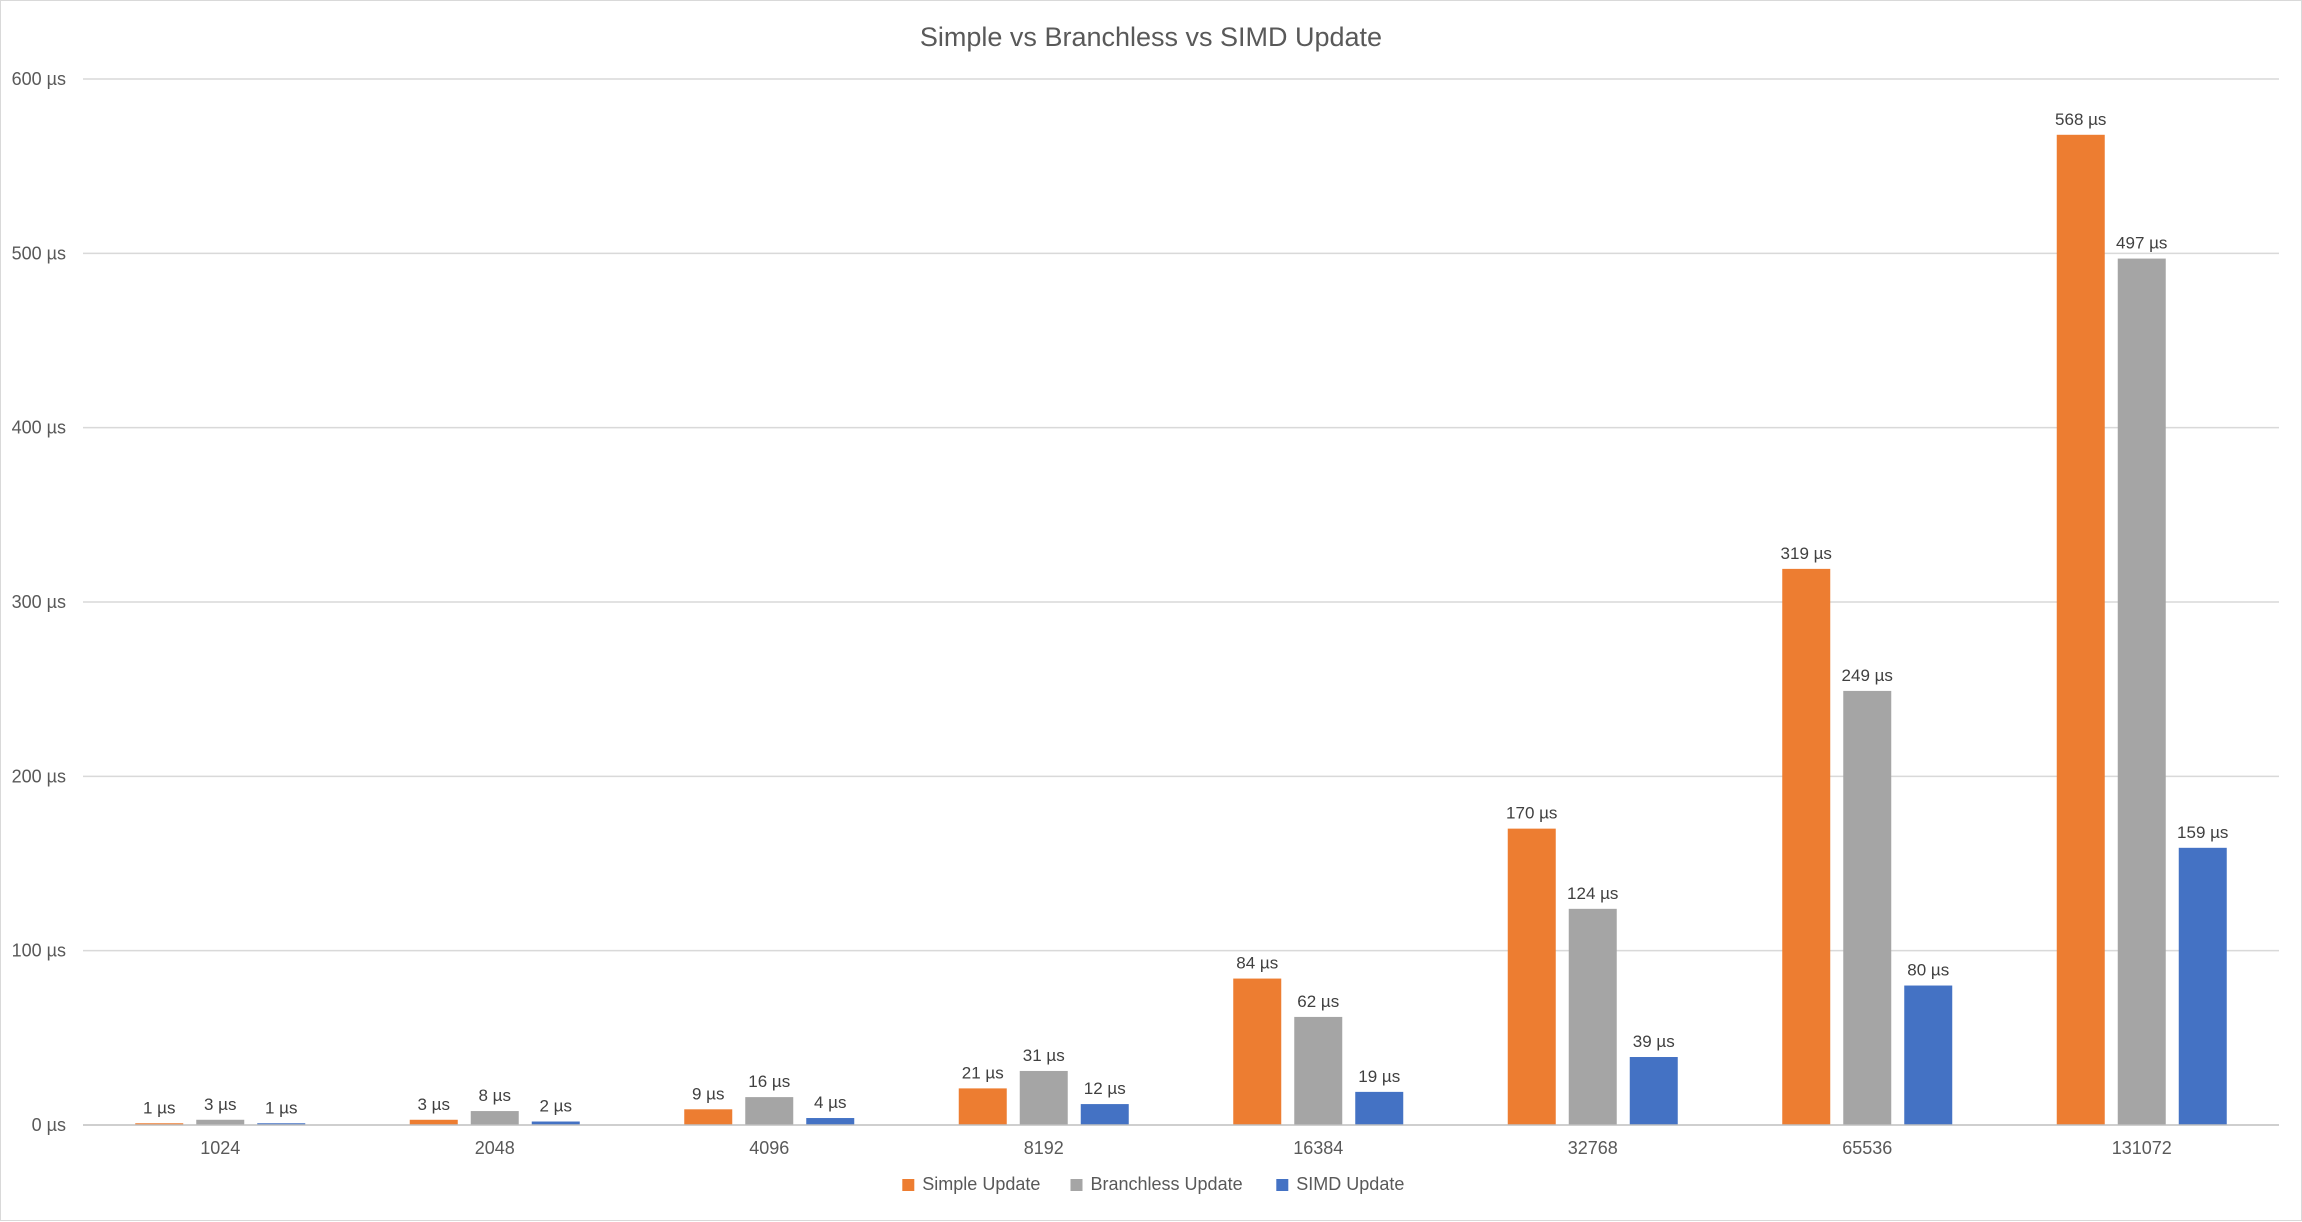 Image resolution: width=2302 pixels, height=1222 pixels. Describe the element at coordinates (1151, 37) in the screenshot. I see `chart-title: Simple vs Branchless vs SIMD Update` at that location.